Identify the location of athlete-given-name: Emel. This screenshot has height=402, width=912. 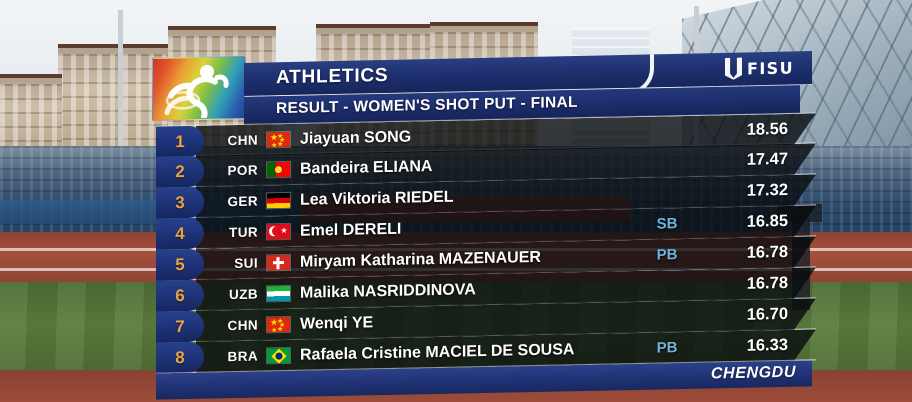
(319, 230).